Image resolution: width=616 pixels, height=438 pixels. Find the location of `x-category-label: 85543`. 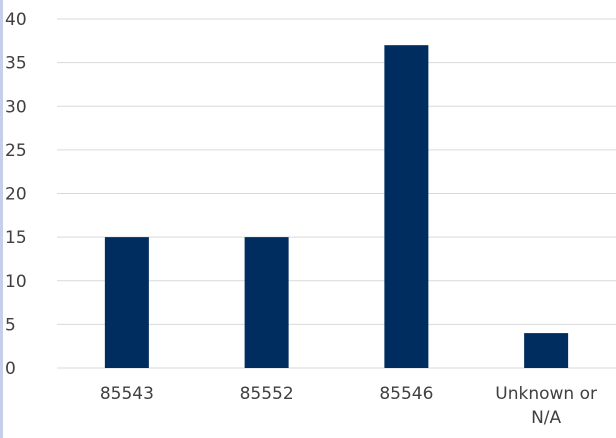

x-category-label: 85543 is located at coordinates (127, 394).